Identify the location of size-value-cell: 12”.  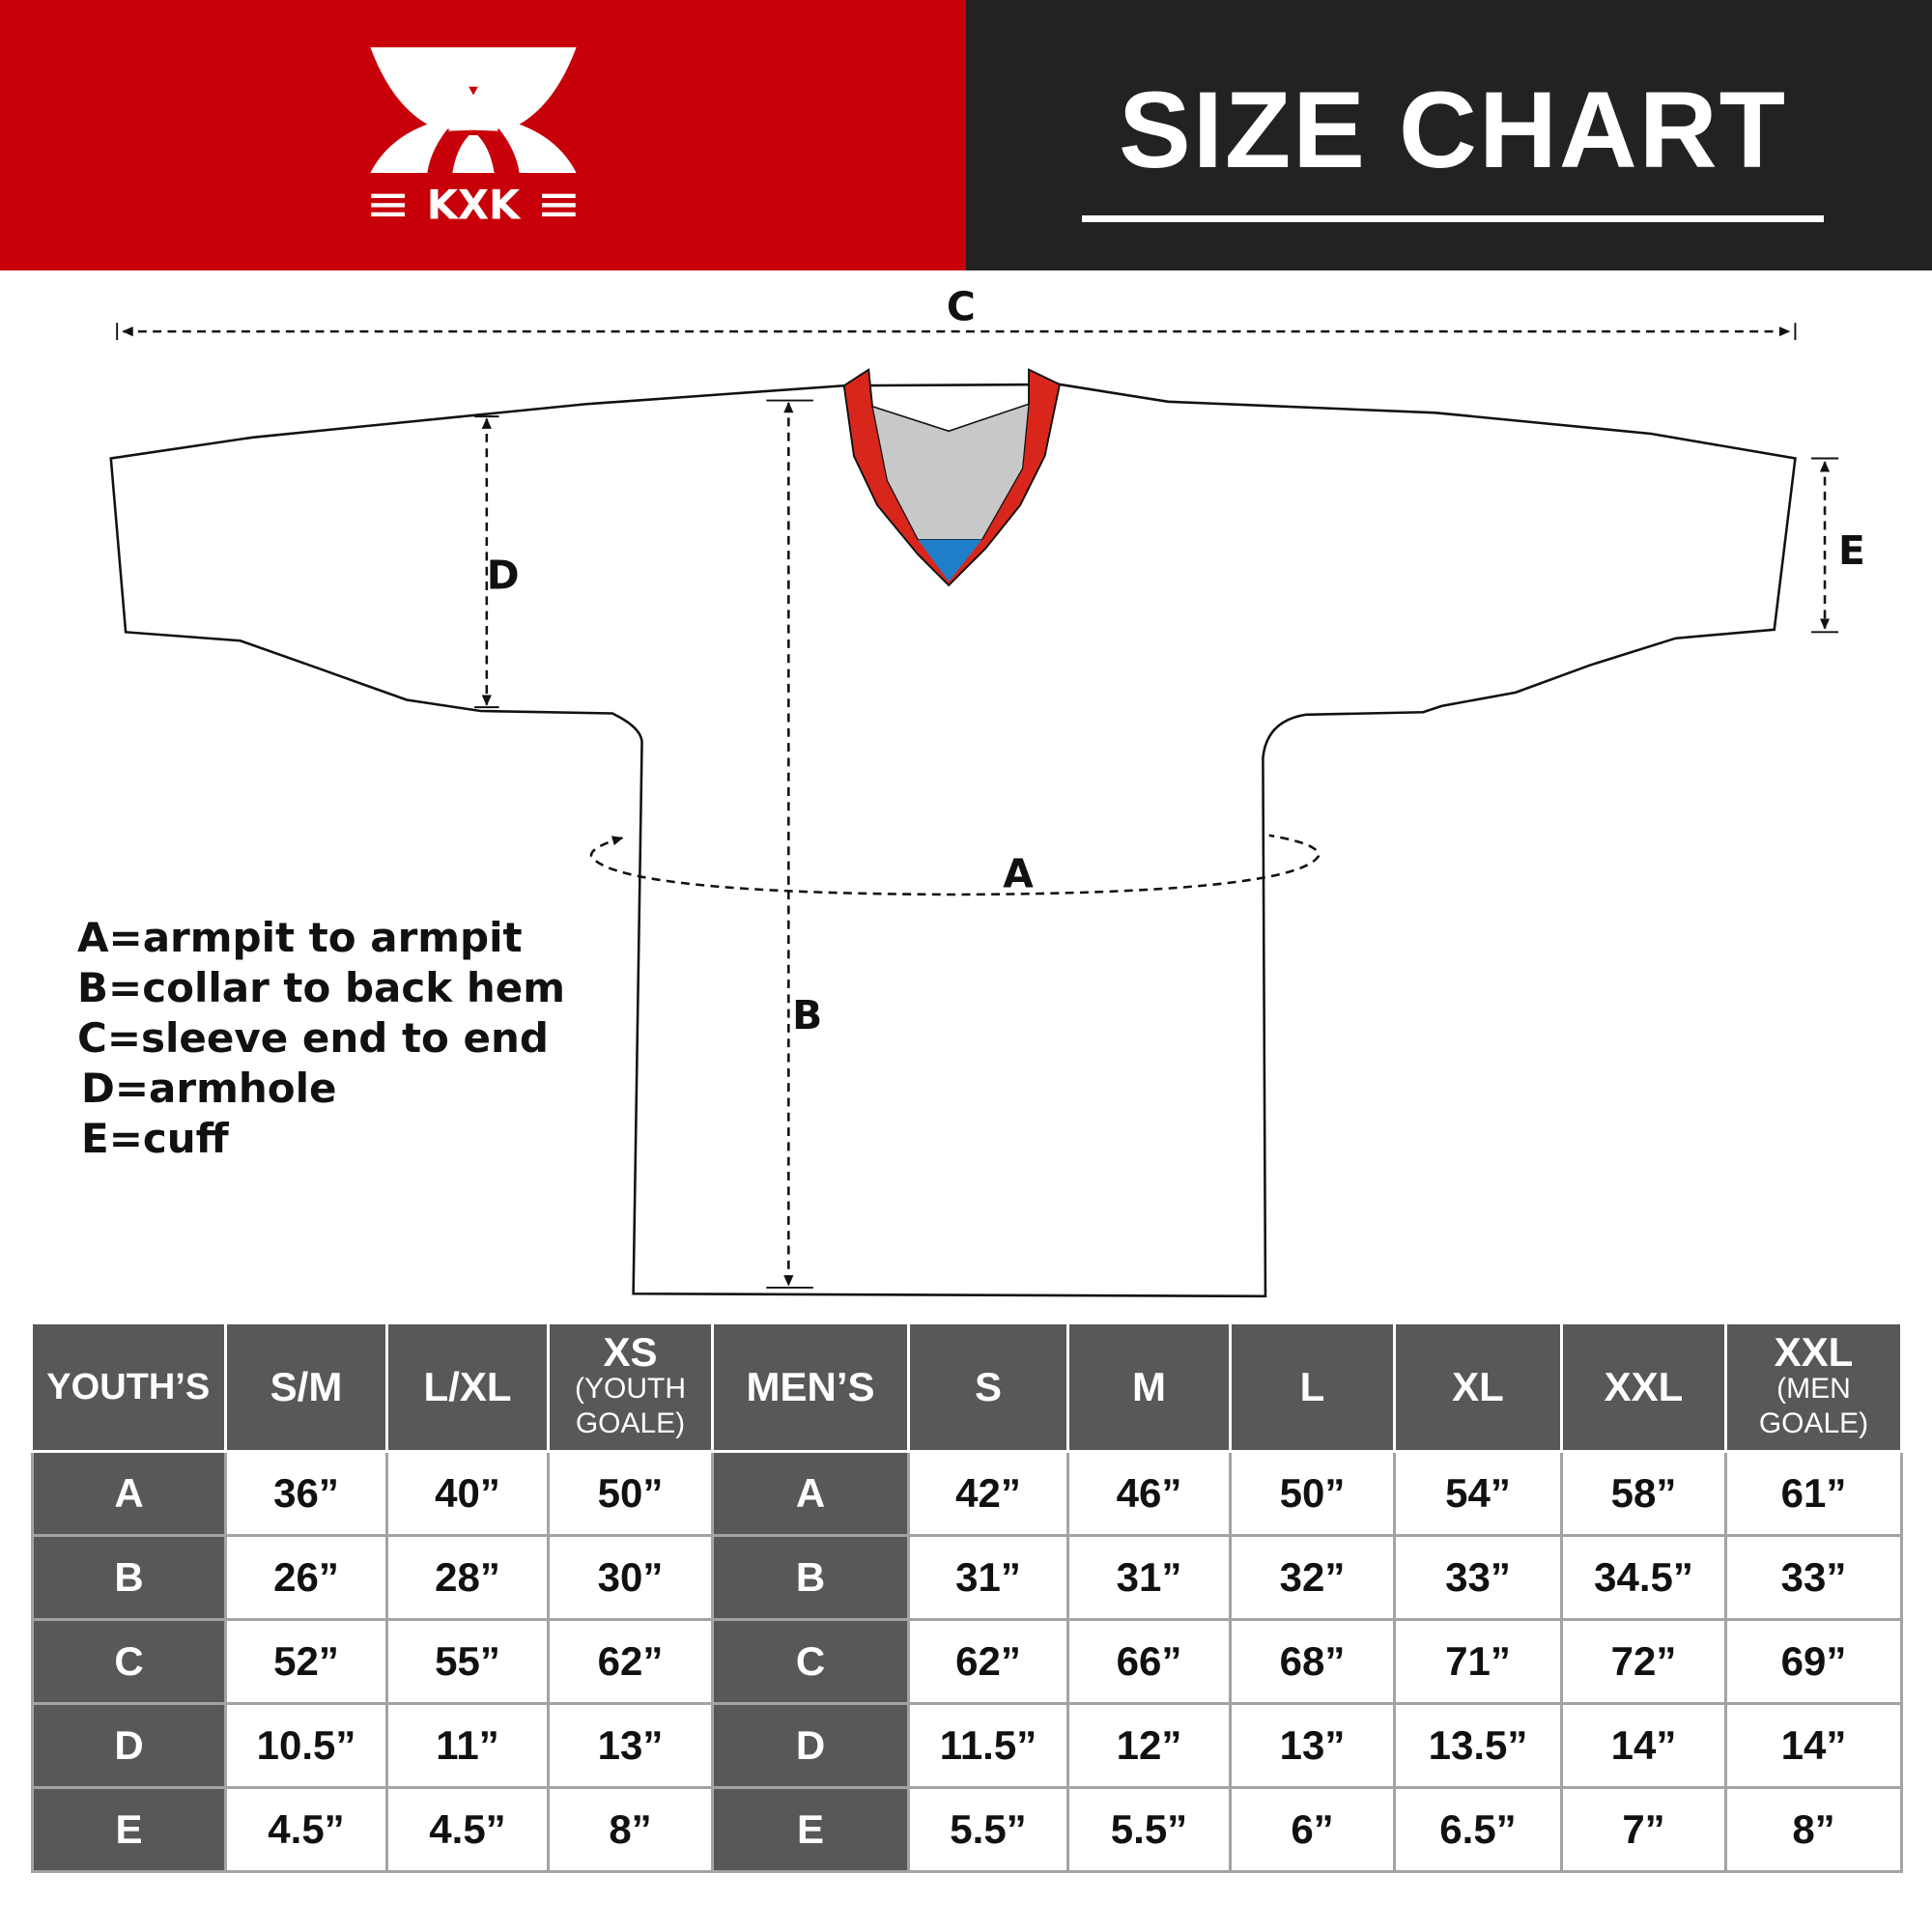
(1149, 1745).